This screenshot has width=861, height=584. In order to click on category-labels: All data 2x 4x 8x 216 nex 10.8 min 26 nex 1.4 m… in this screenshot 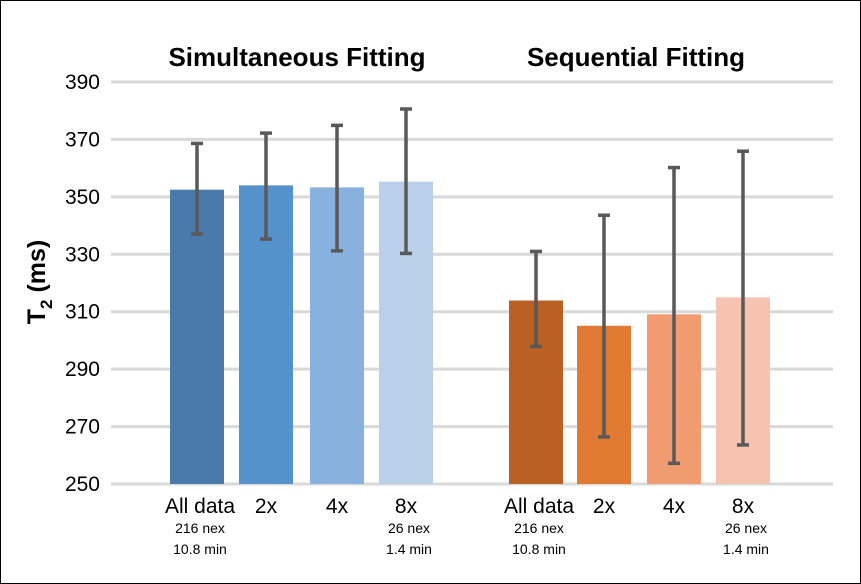, I will do `click(467, 526)`.